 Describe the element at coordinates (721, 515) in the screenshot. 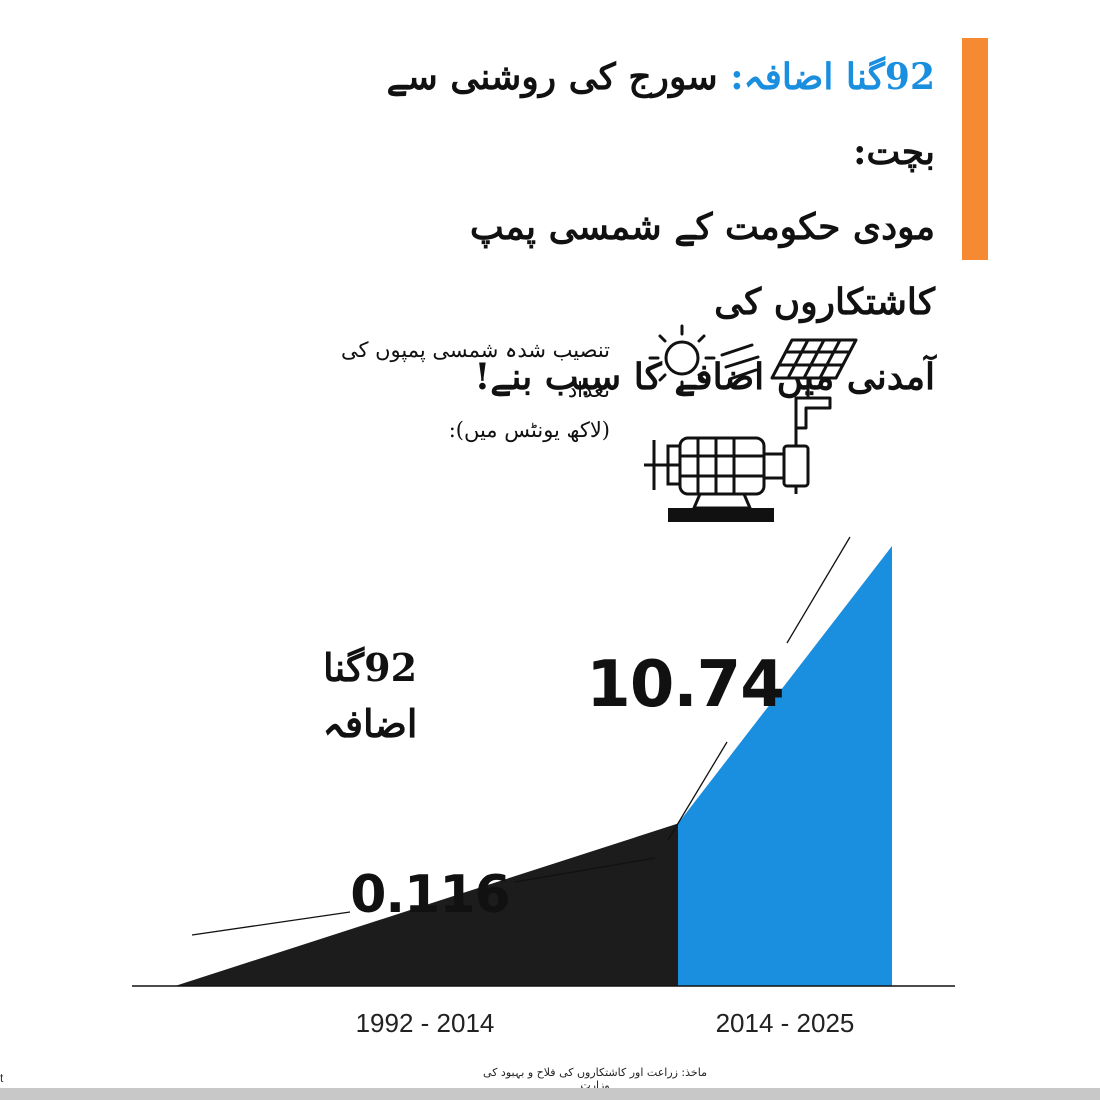

I see `motor-pump-base` at that location.